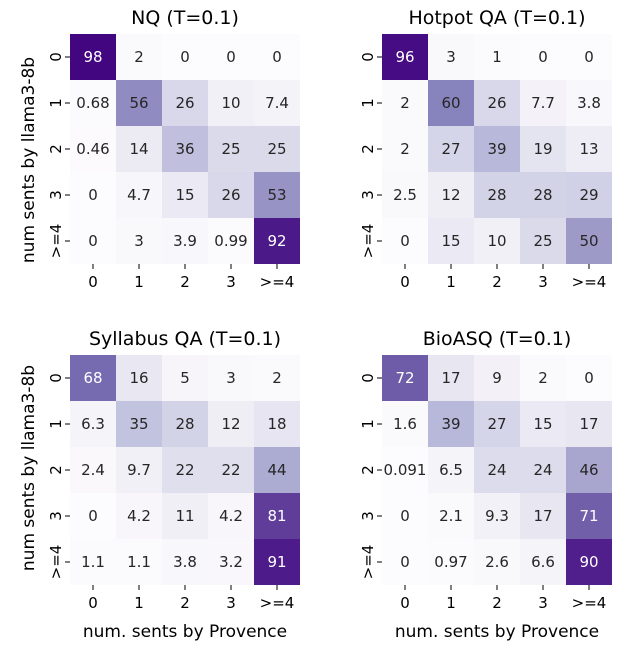  I want to click on cell-value-label: 4.2, so click(139, 516).